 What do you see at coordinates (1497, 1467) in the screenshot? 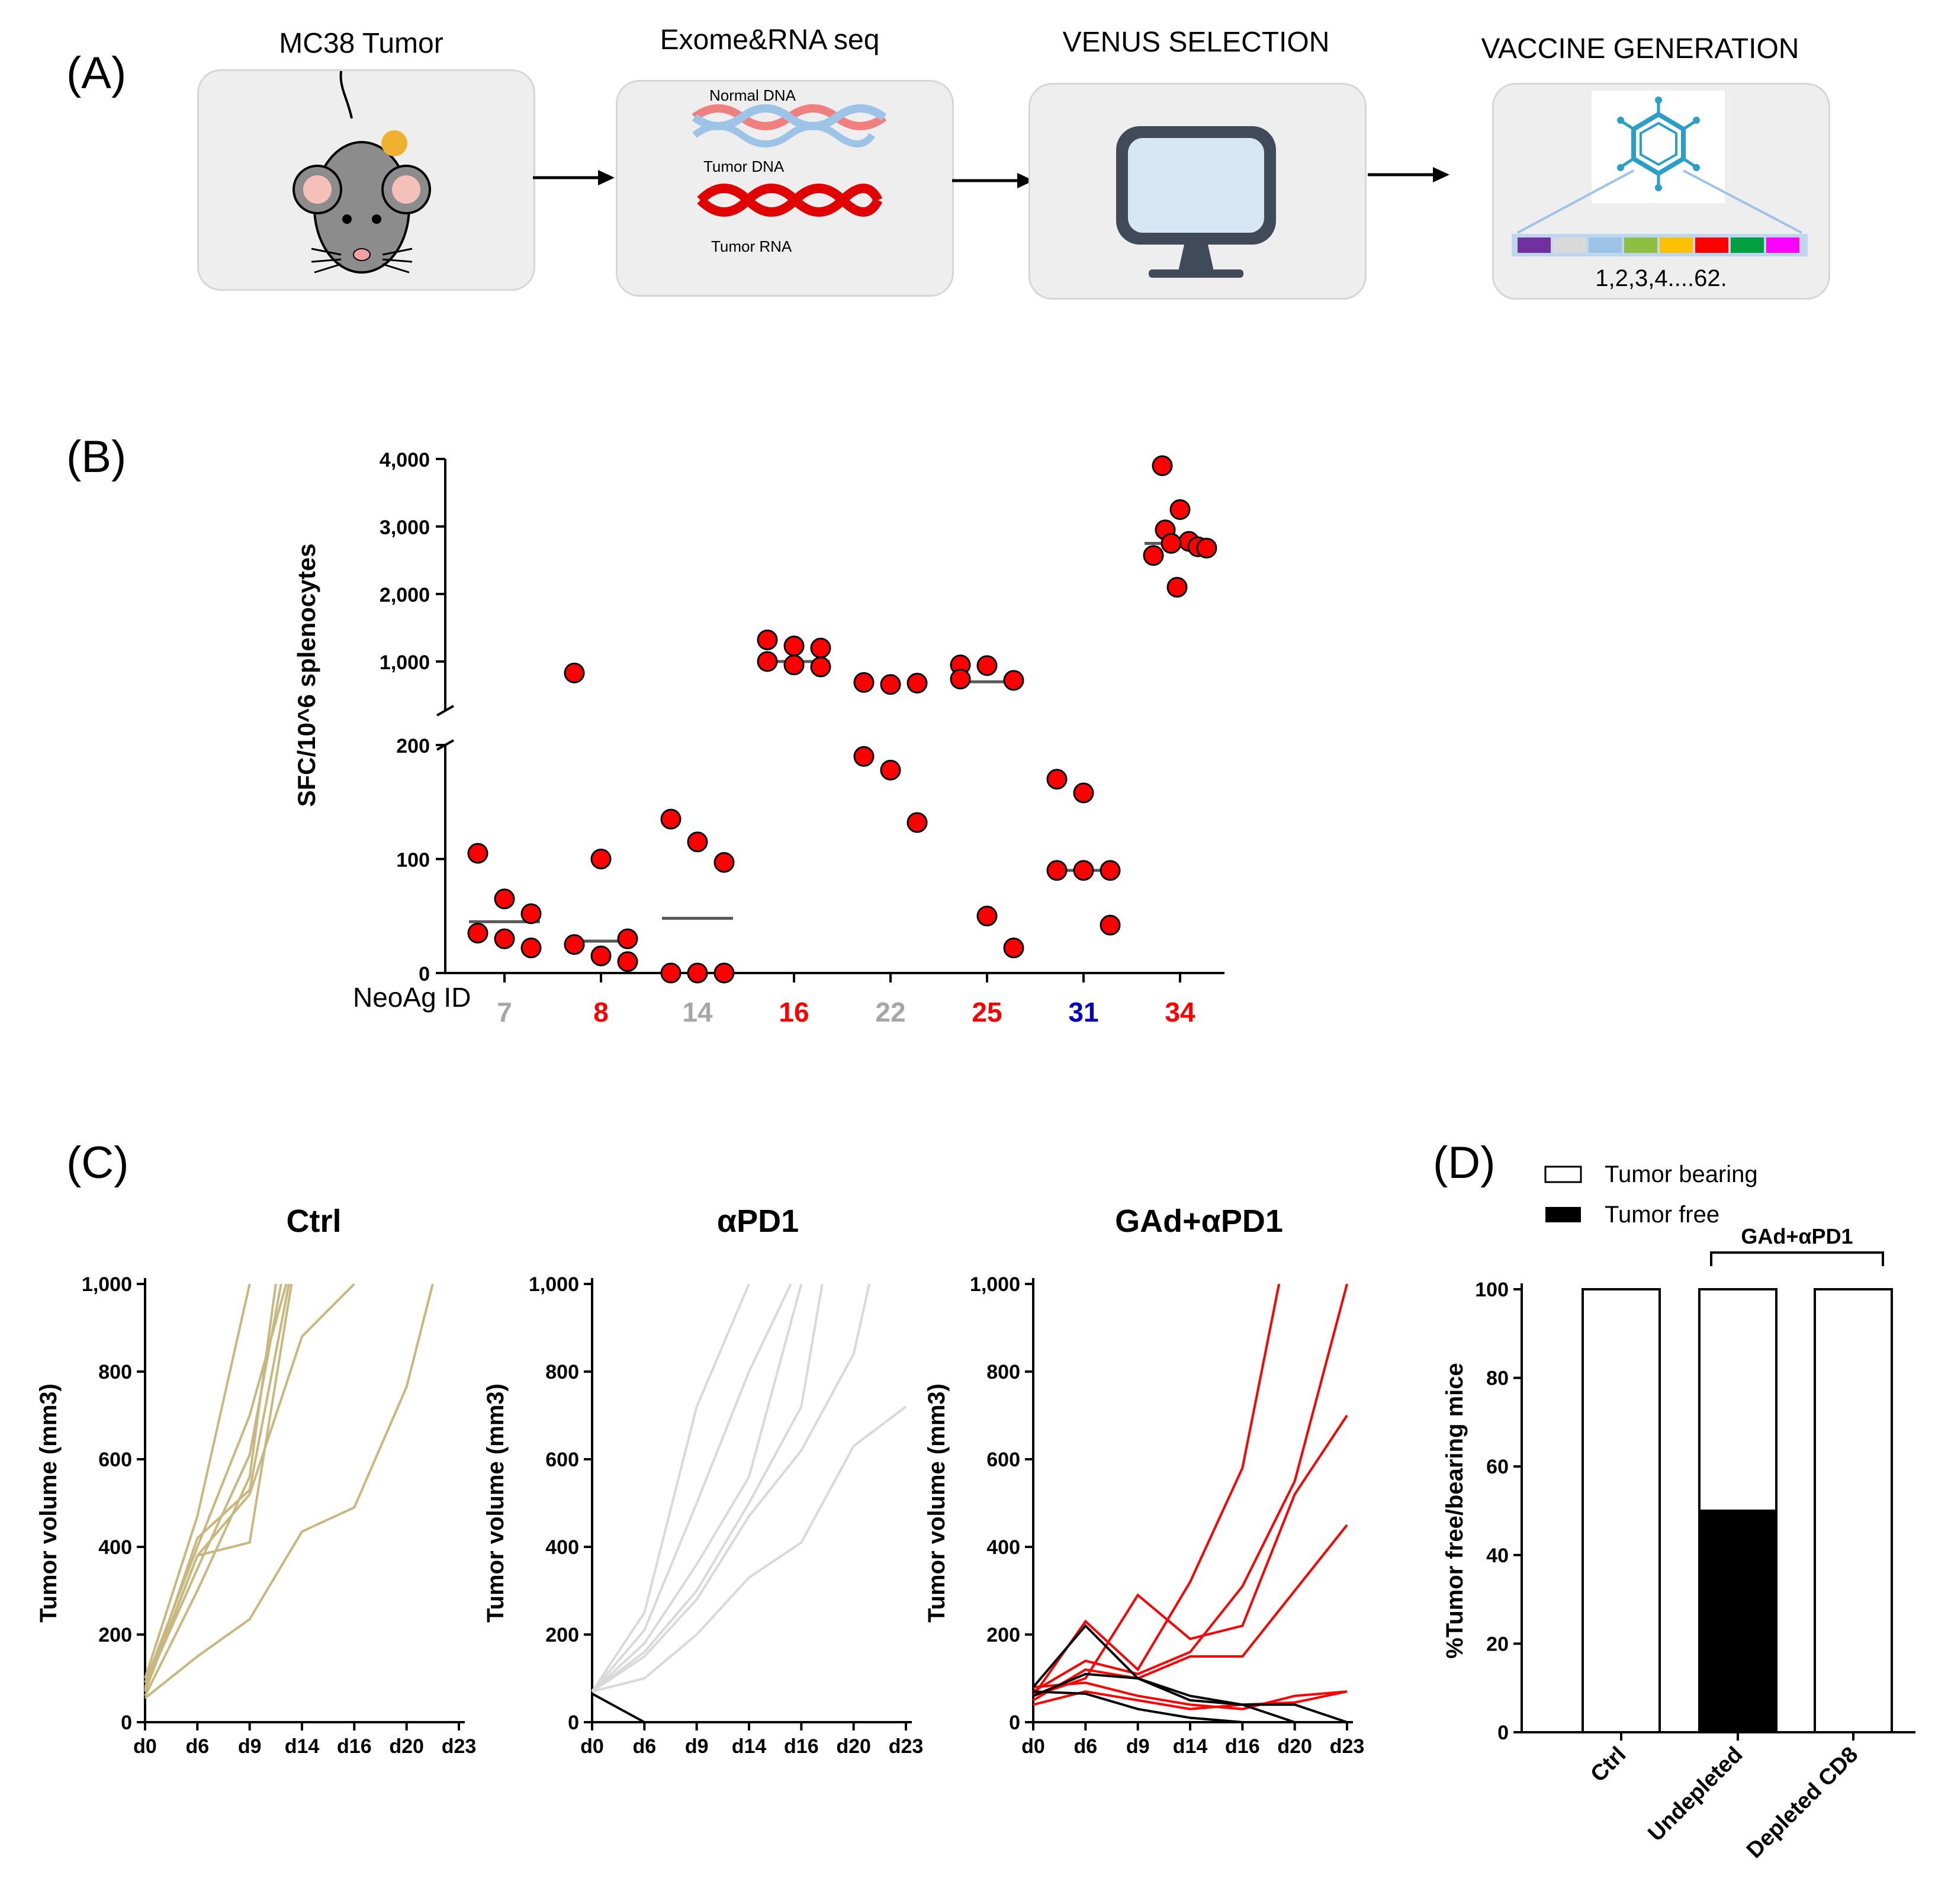
I see `chart-d-ytick-label: 60` at bounding box center [1497, 1467].